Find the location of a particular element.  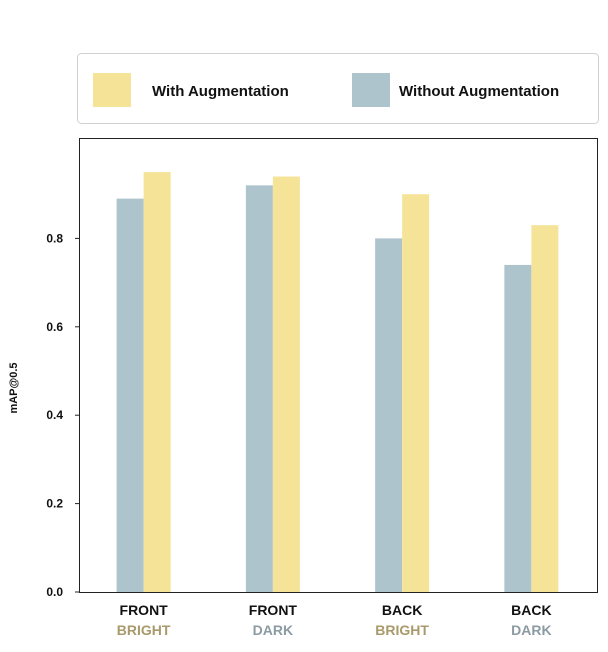

y-tick-label: 0.6 is located at coordinates (54, 327).